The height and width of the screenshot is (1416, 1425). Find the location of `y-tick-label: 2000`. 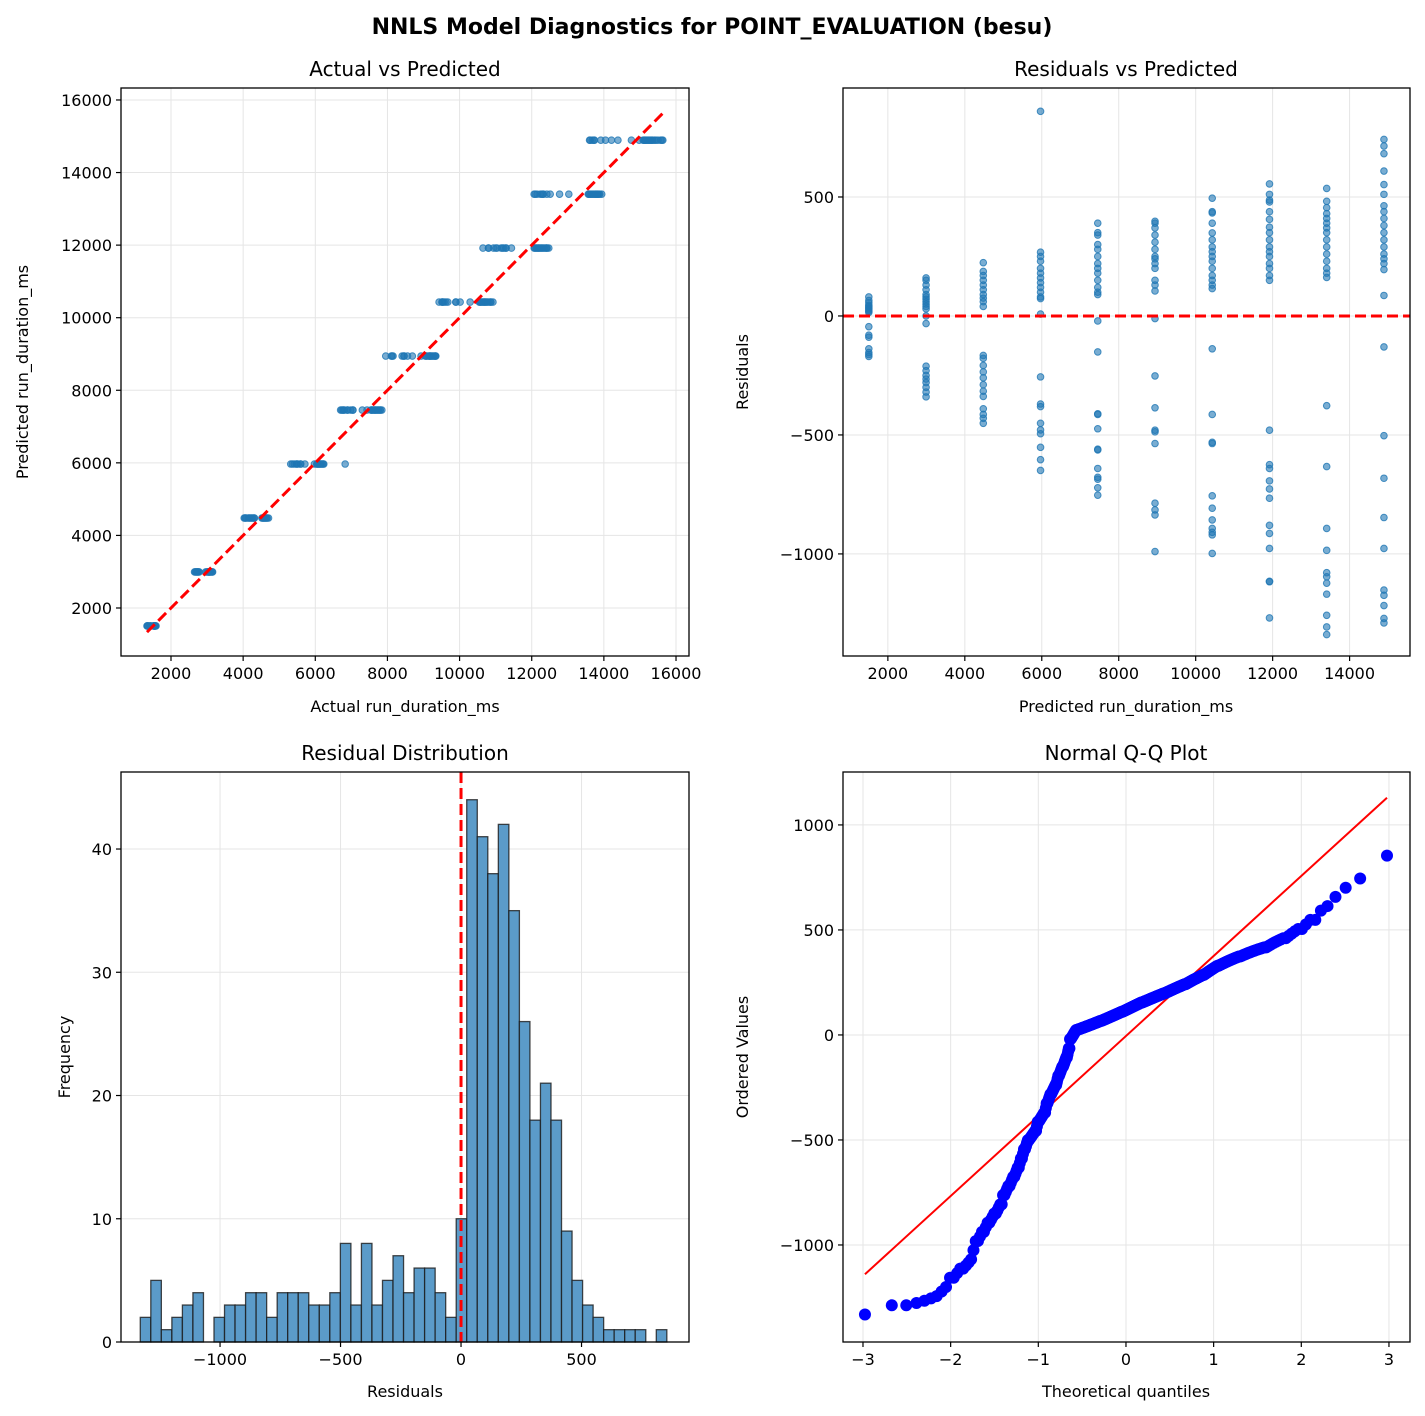

y-tick-label: 2000 is located at coordinates (91, 608).